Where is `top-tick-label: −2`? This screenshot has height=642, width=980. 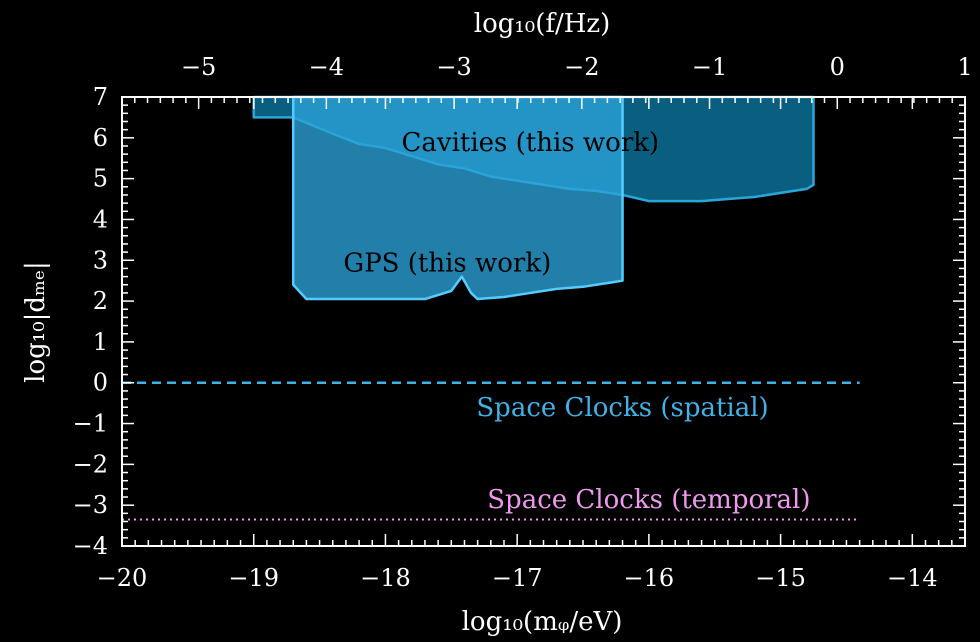
top-tick-label: −2 is located at coordinates (581, 67).